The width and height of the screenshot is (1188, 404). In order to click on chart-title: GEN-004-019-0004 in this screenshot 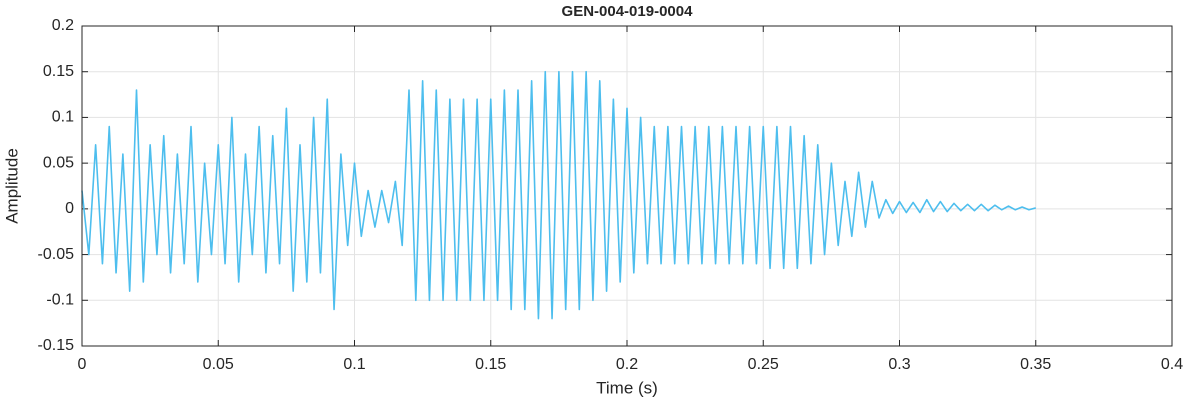, I will do `click(628, 11)`.